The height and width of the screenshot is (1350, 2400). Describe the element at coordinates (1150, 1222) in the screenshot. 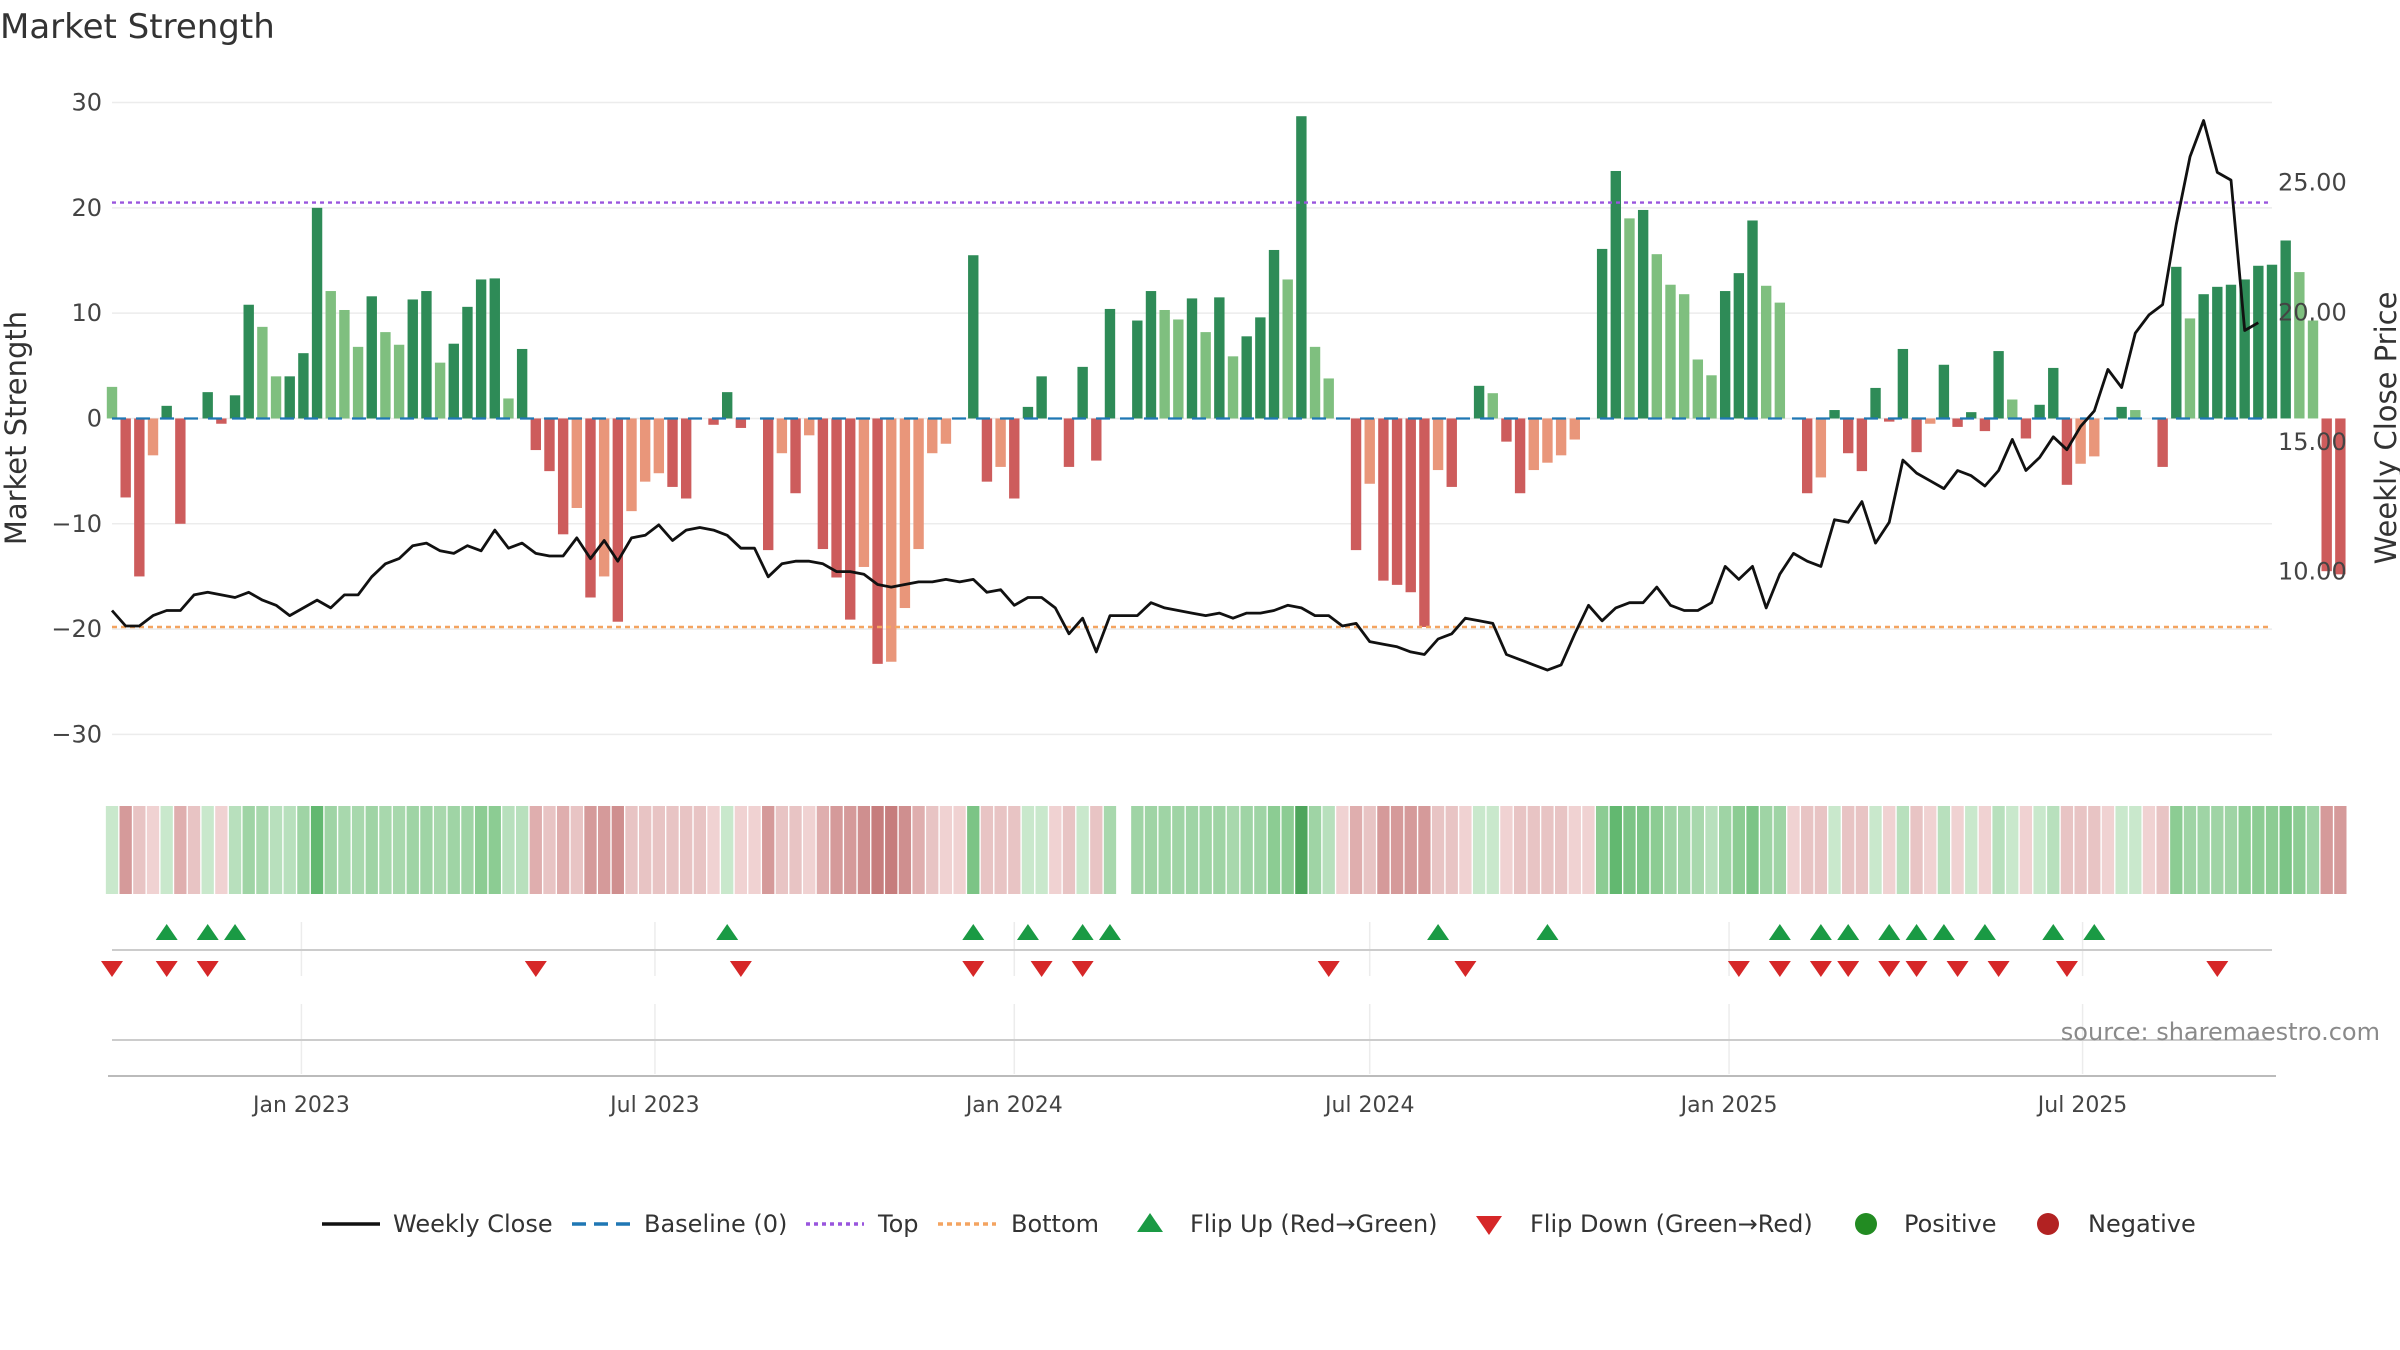

I see `legend-flip-up-icon` at that location.